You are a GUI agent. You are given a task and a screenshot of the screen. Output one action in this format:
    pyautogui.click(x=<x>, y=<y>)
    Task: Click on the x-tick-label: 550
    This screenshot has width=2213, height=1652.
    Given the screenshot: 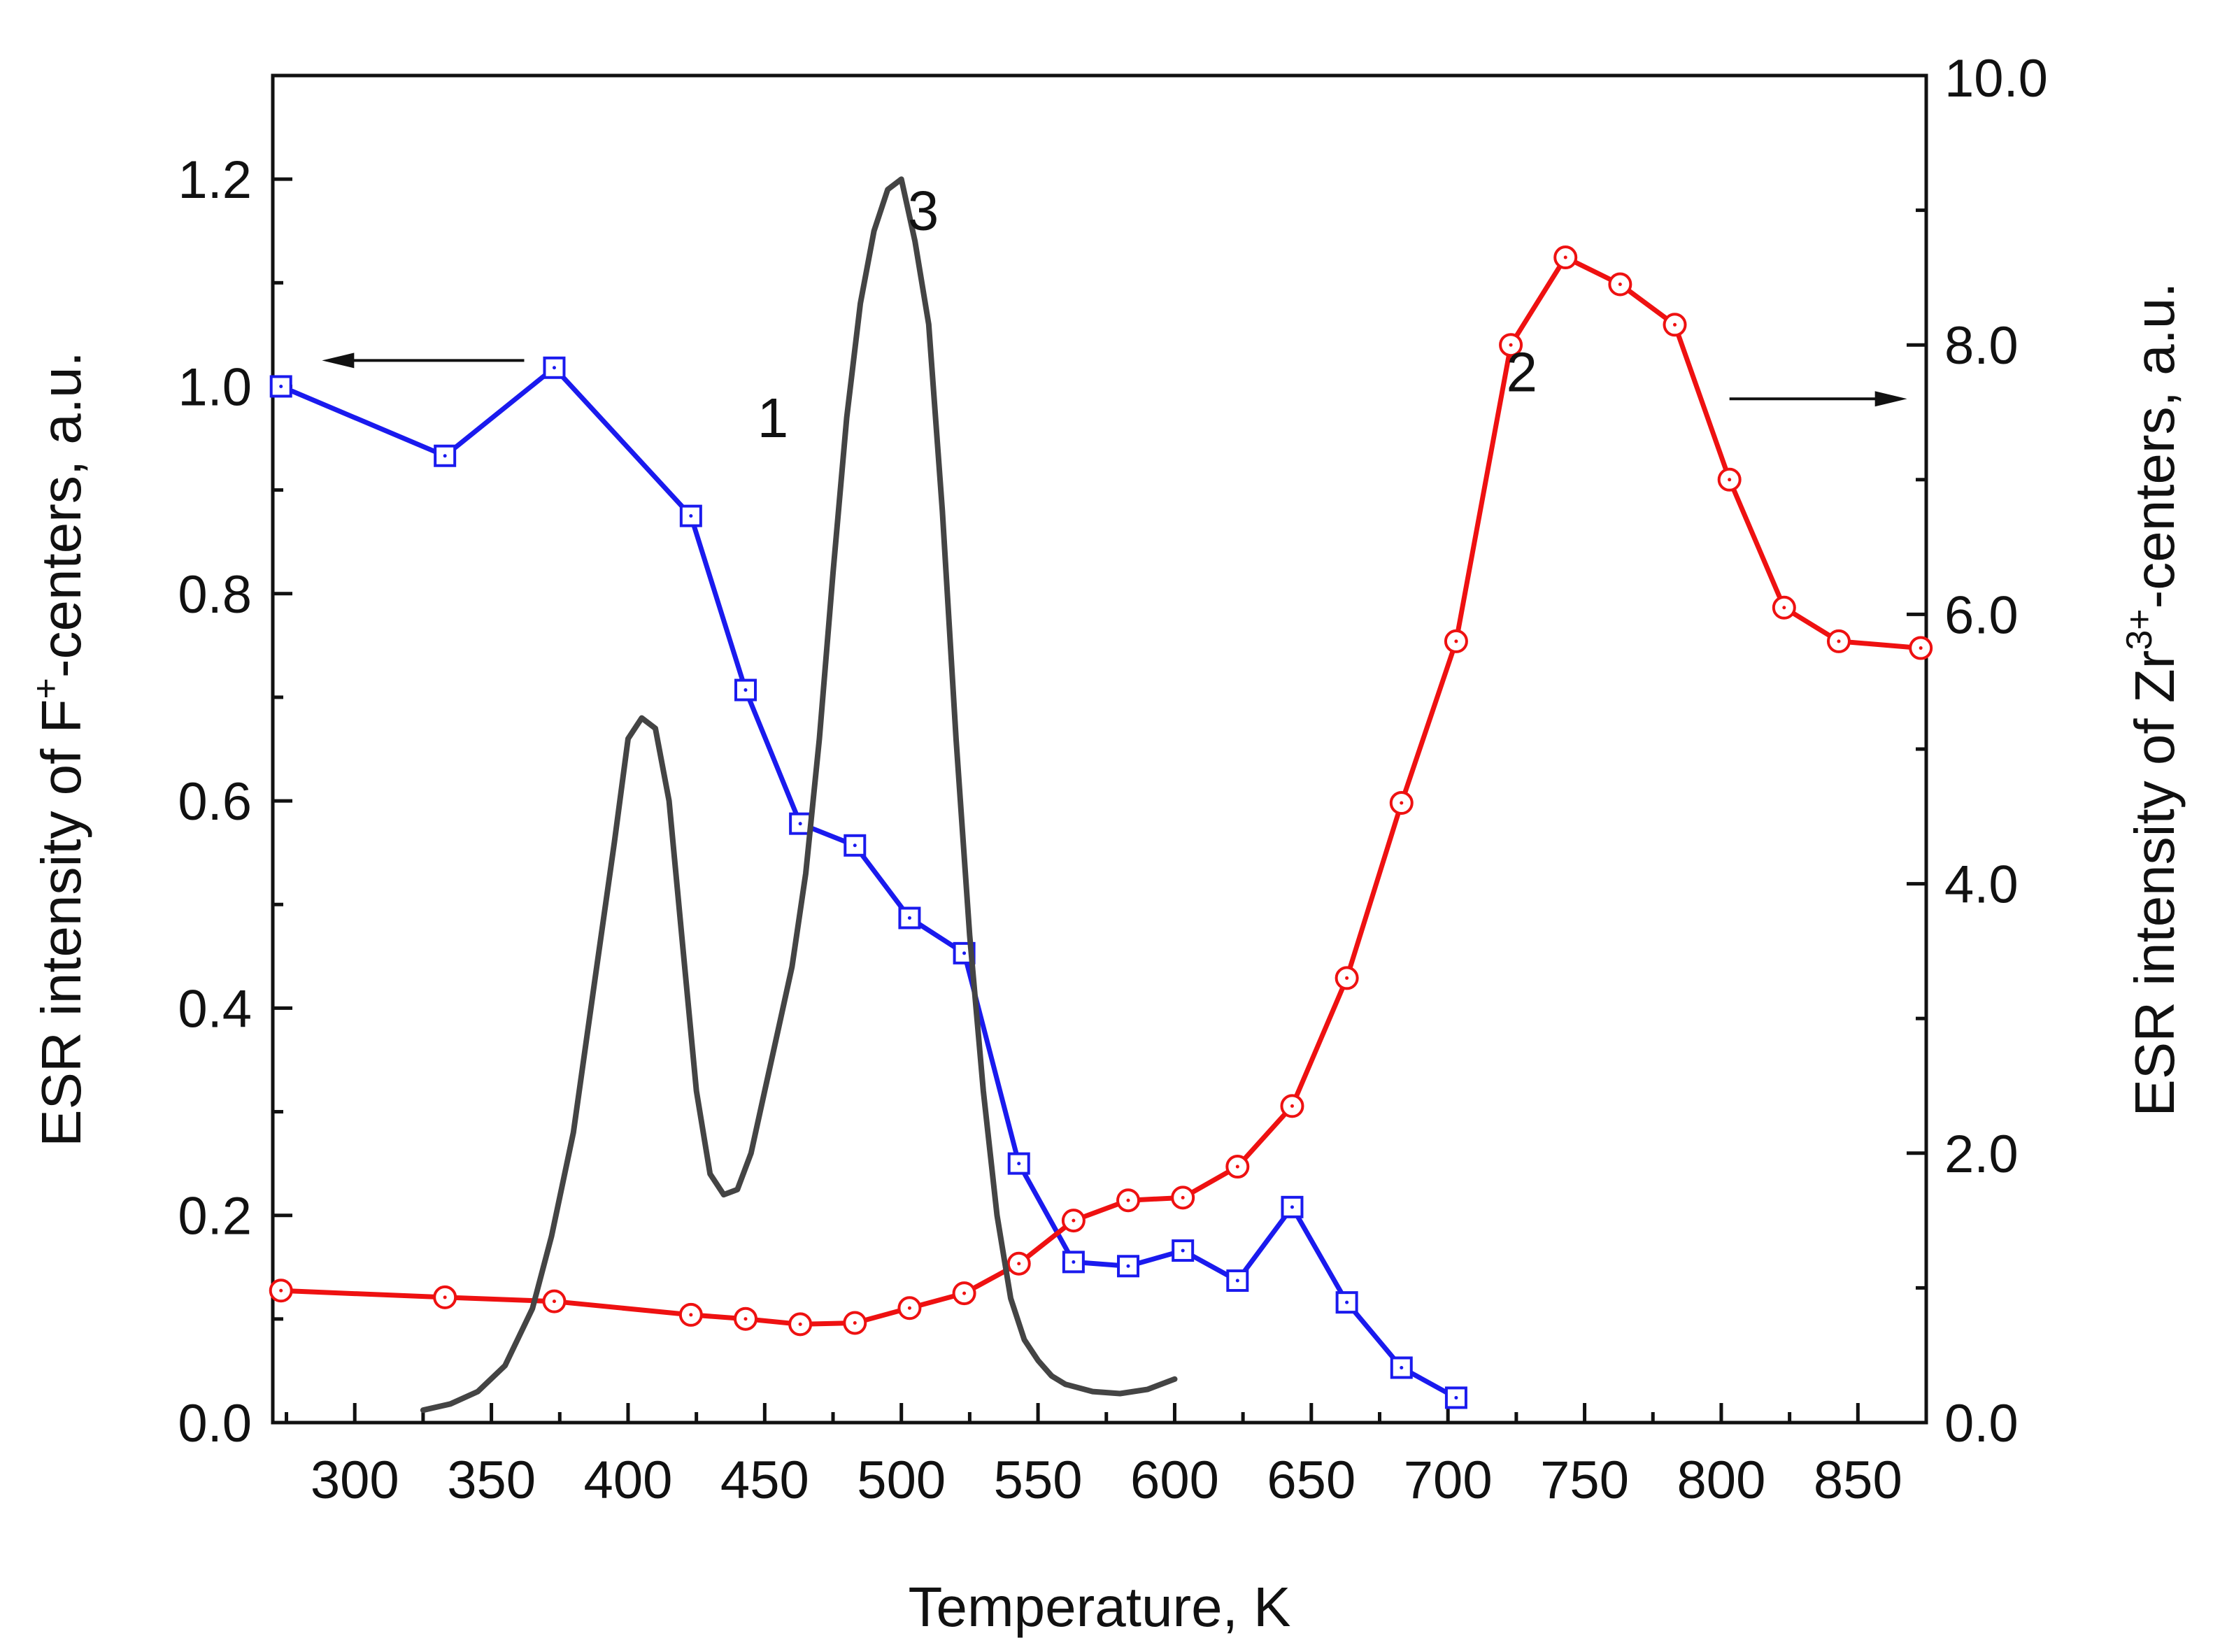 What is the action you would take?
    pyautogui.click(x=1038, y=1480)
    